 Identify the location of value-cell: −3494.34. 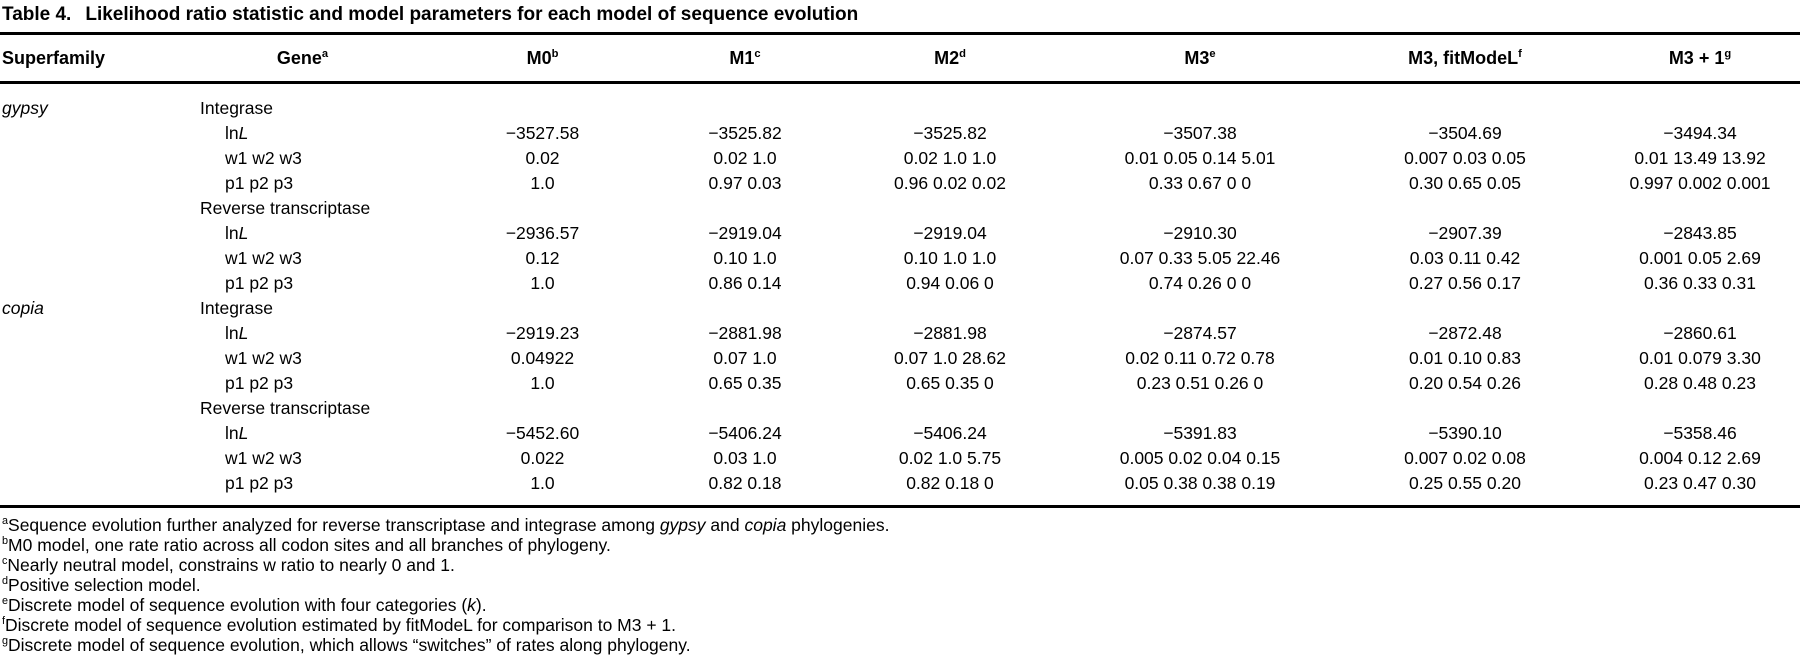
(1700, 133).